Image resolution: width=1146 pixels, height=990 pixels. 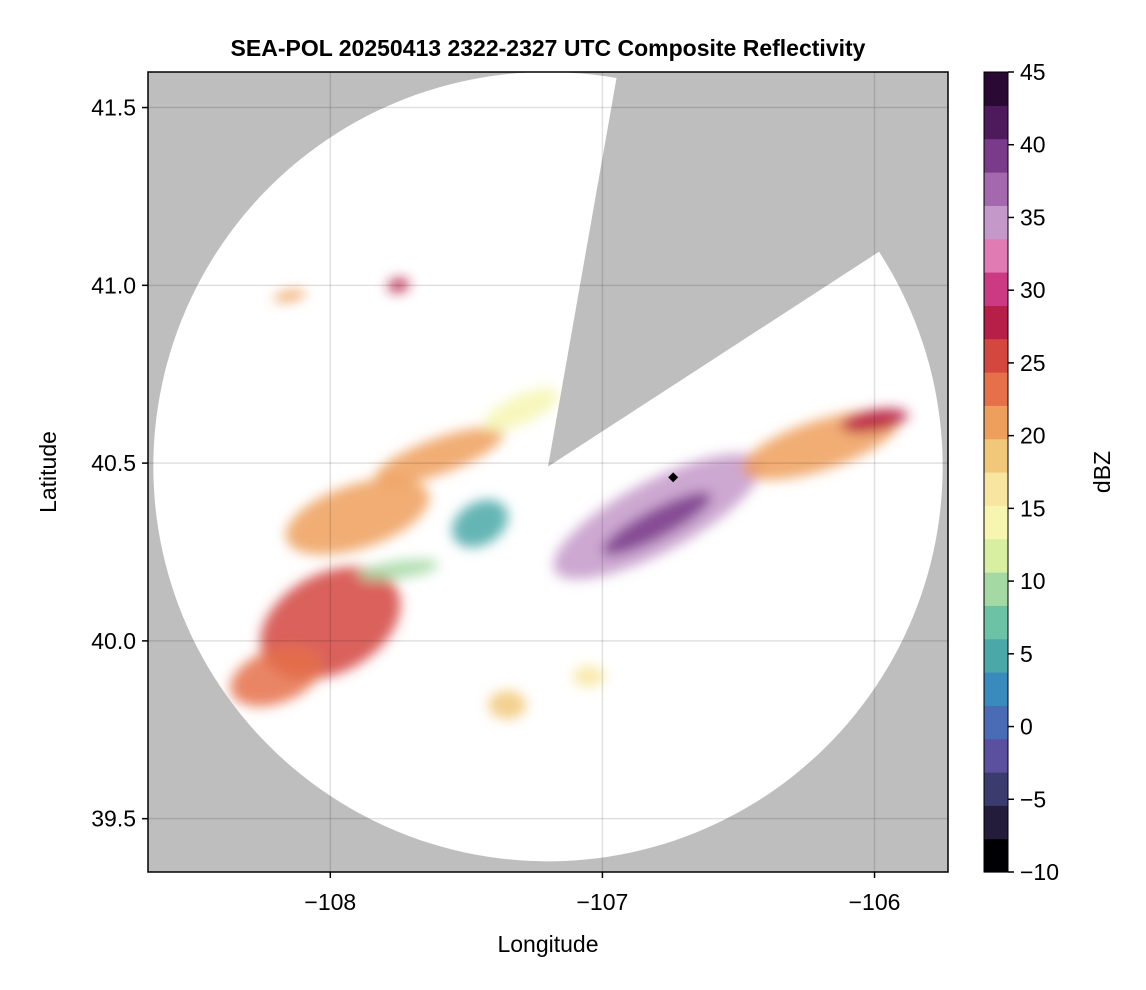 What do you see at coordinates (1026, 727) in the screenshot?
I see `colorbar-tick-label: 0` at bounding box center [1026, 727].